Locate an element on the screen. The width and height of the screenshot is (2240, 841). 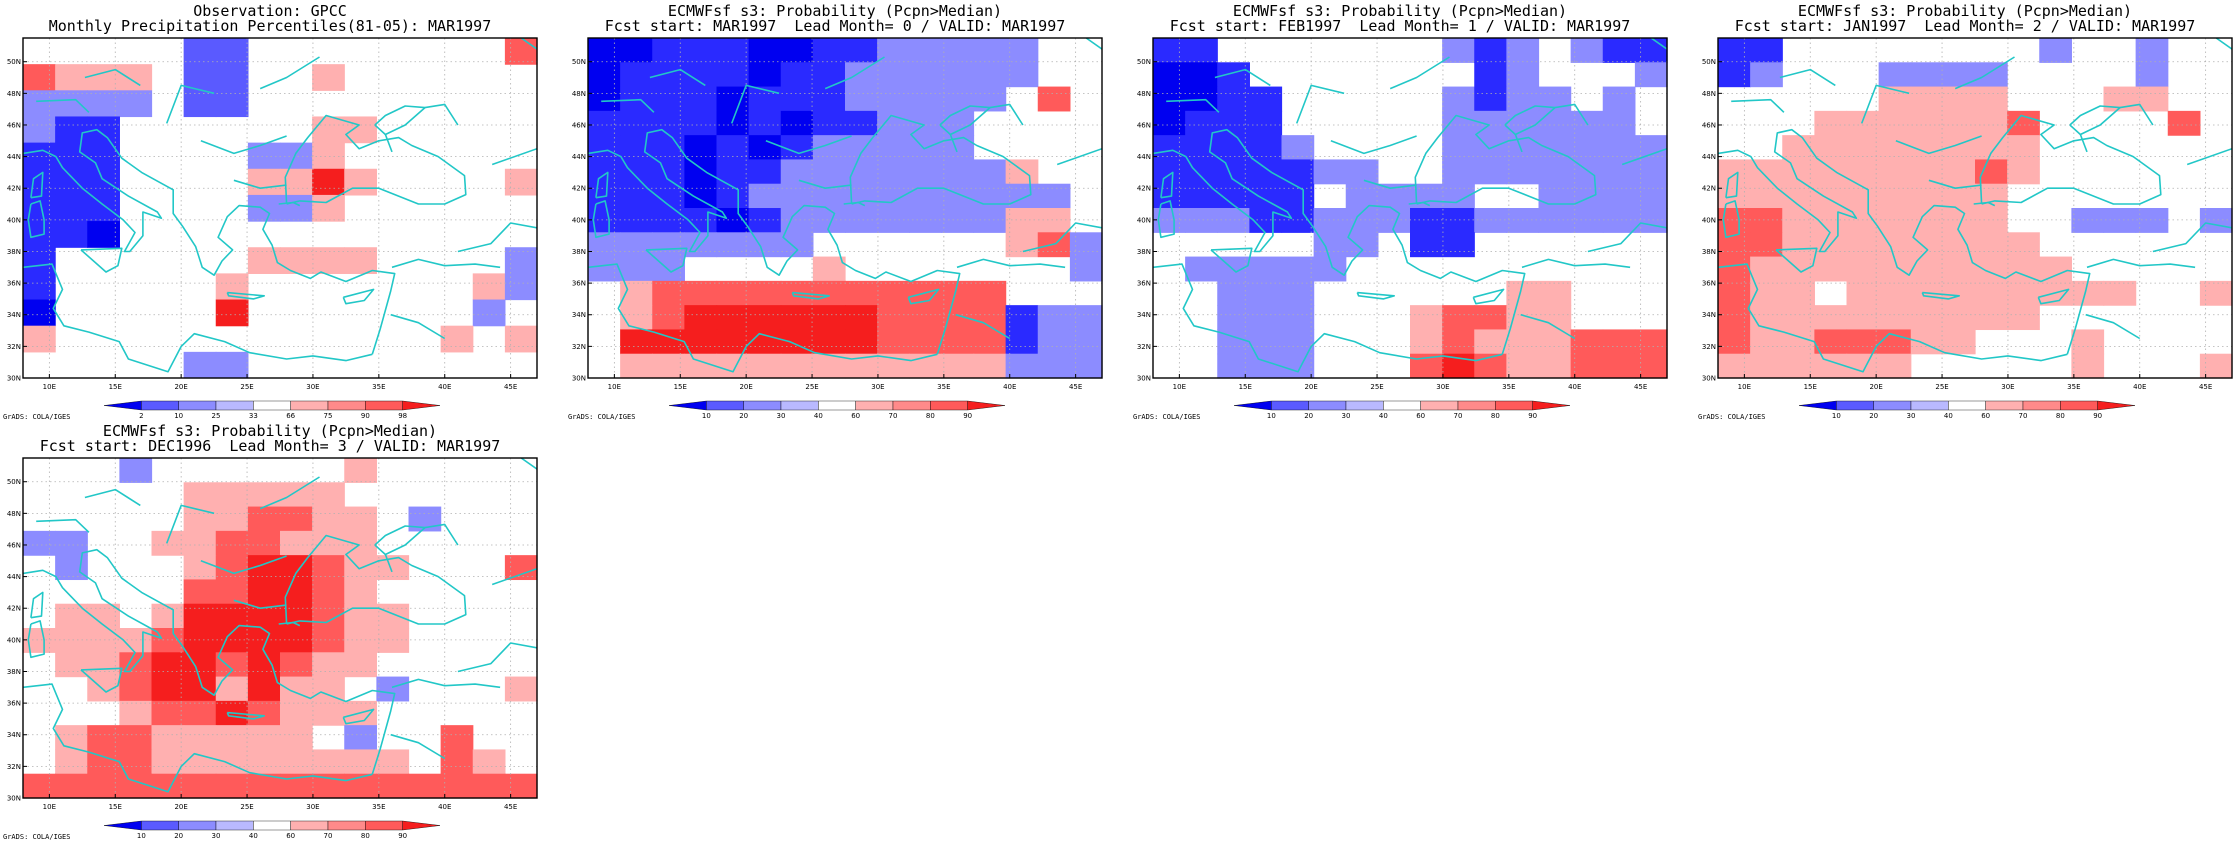
colorbar-label: 25 is located at coordinates (216, 416).